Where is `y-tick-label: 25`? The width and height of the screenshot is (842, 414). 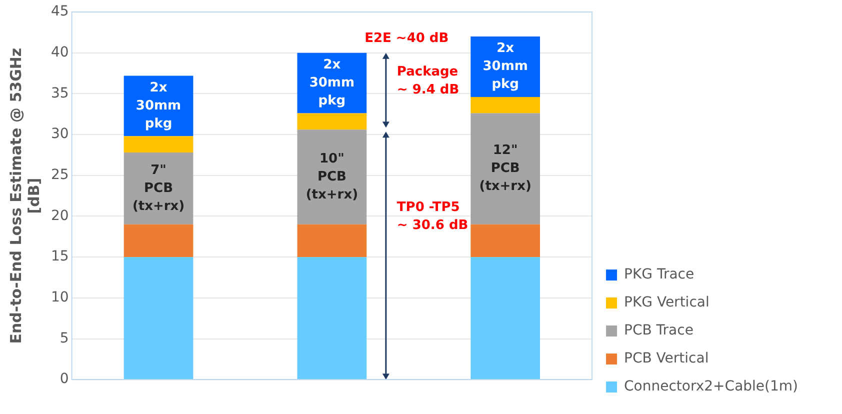
y-tick-label: 25 is located at coordinates (59, 175).